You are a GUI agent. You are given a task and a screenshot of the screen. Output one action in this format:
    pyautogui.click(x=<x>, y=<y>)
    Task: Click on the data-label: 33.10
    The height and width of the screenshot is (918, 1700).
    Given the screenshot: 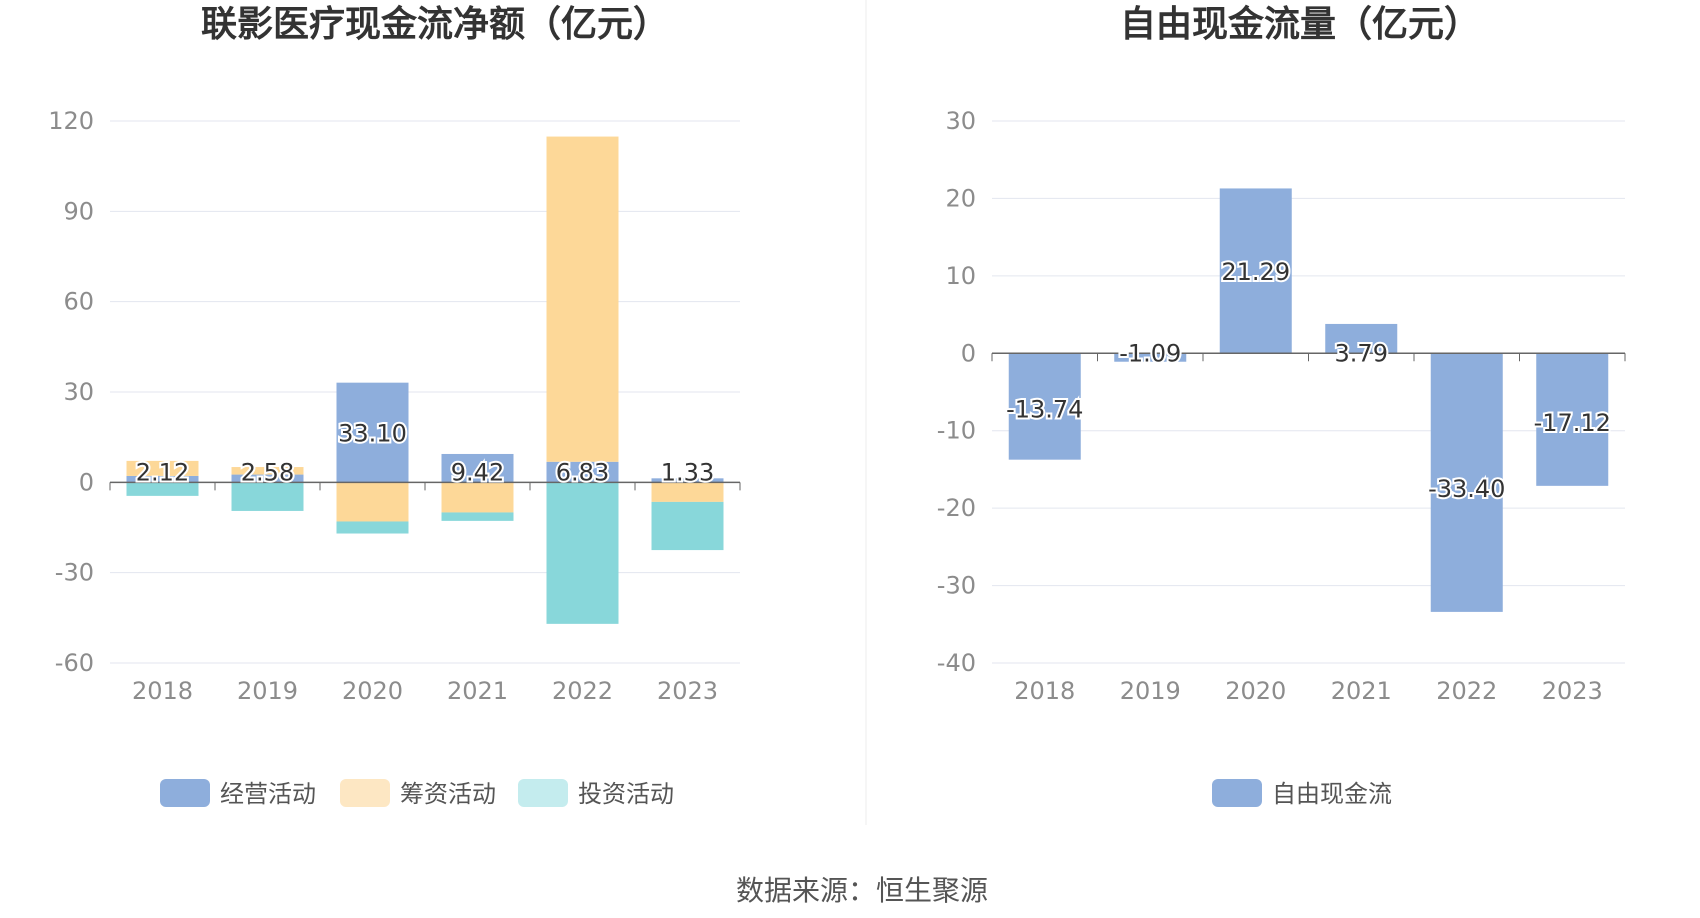 What is the action you would take?
    pyautogui.click(x=372, y=433)
    